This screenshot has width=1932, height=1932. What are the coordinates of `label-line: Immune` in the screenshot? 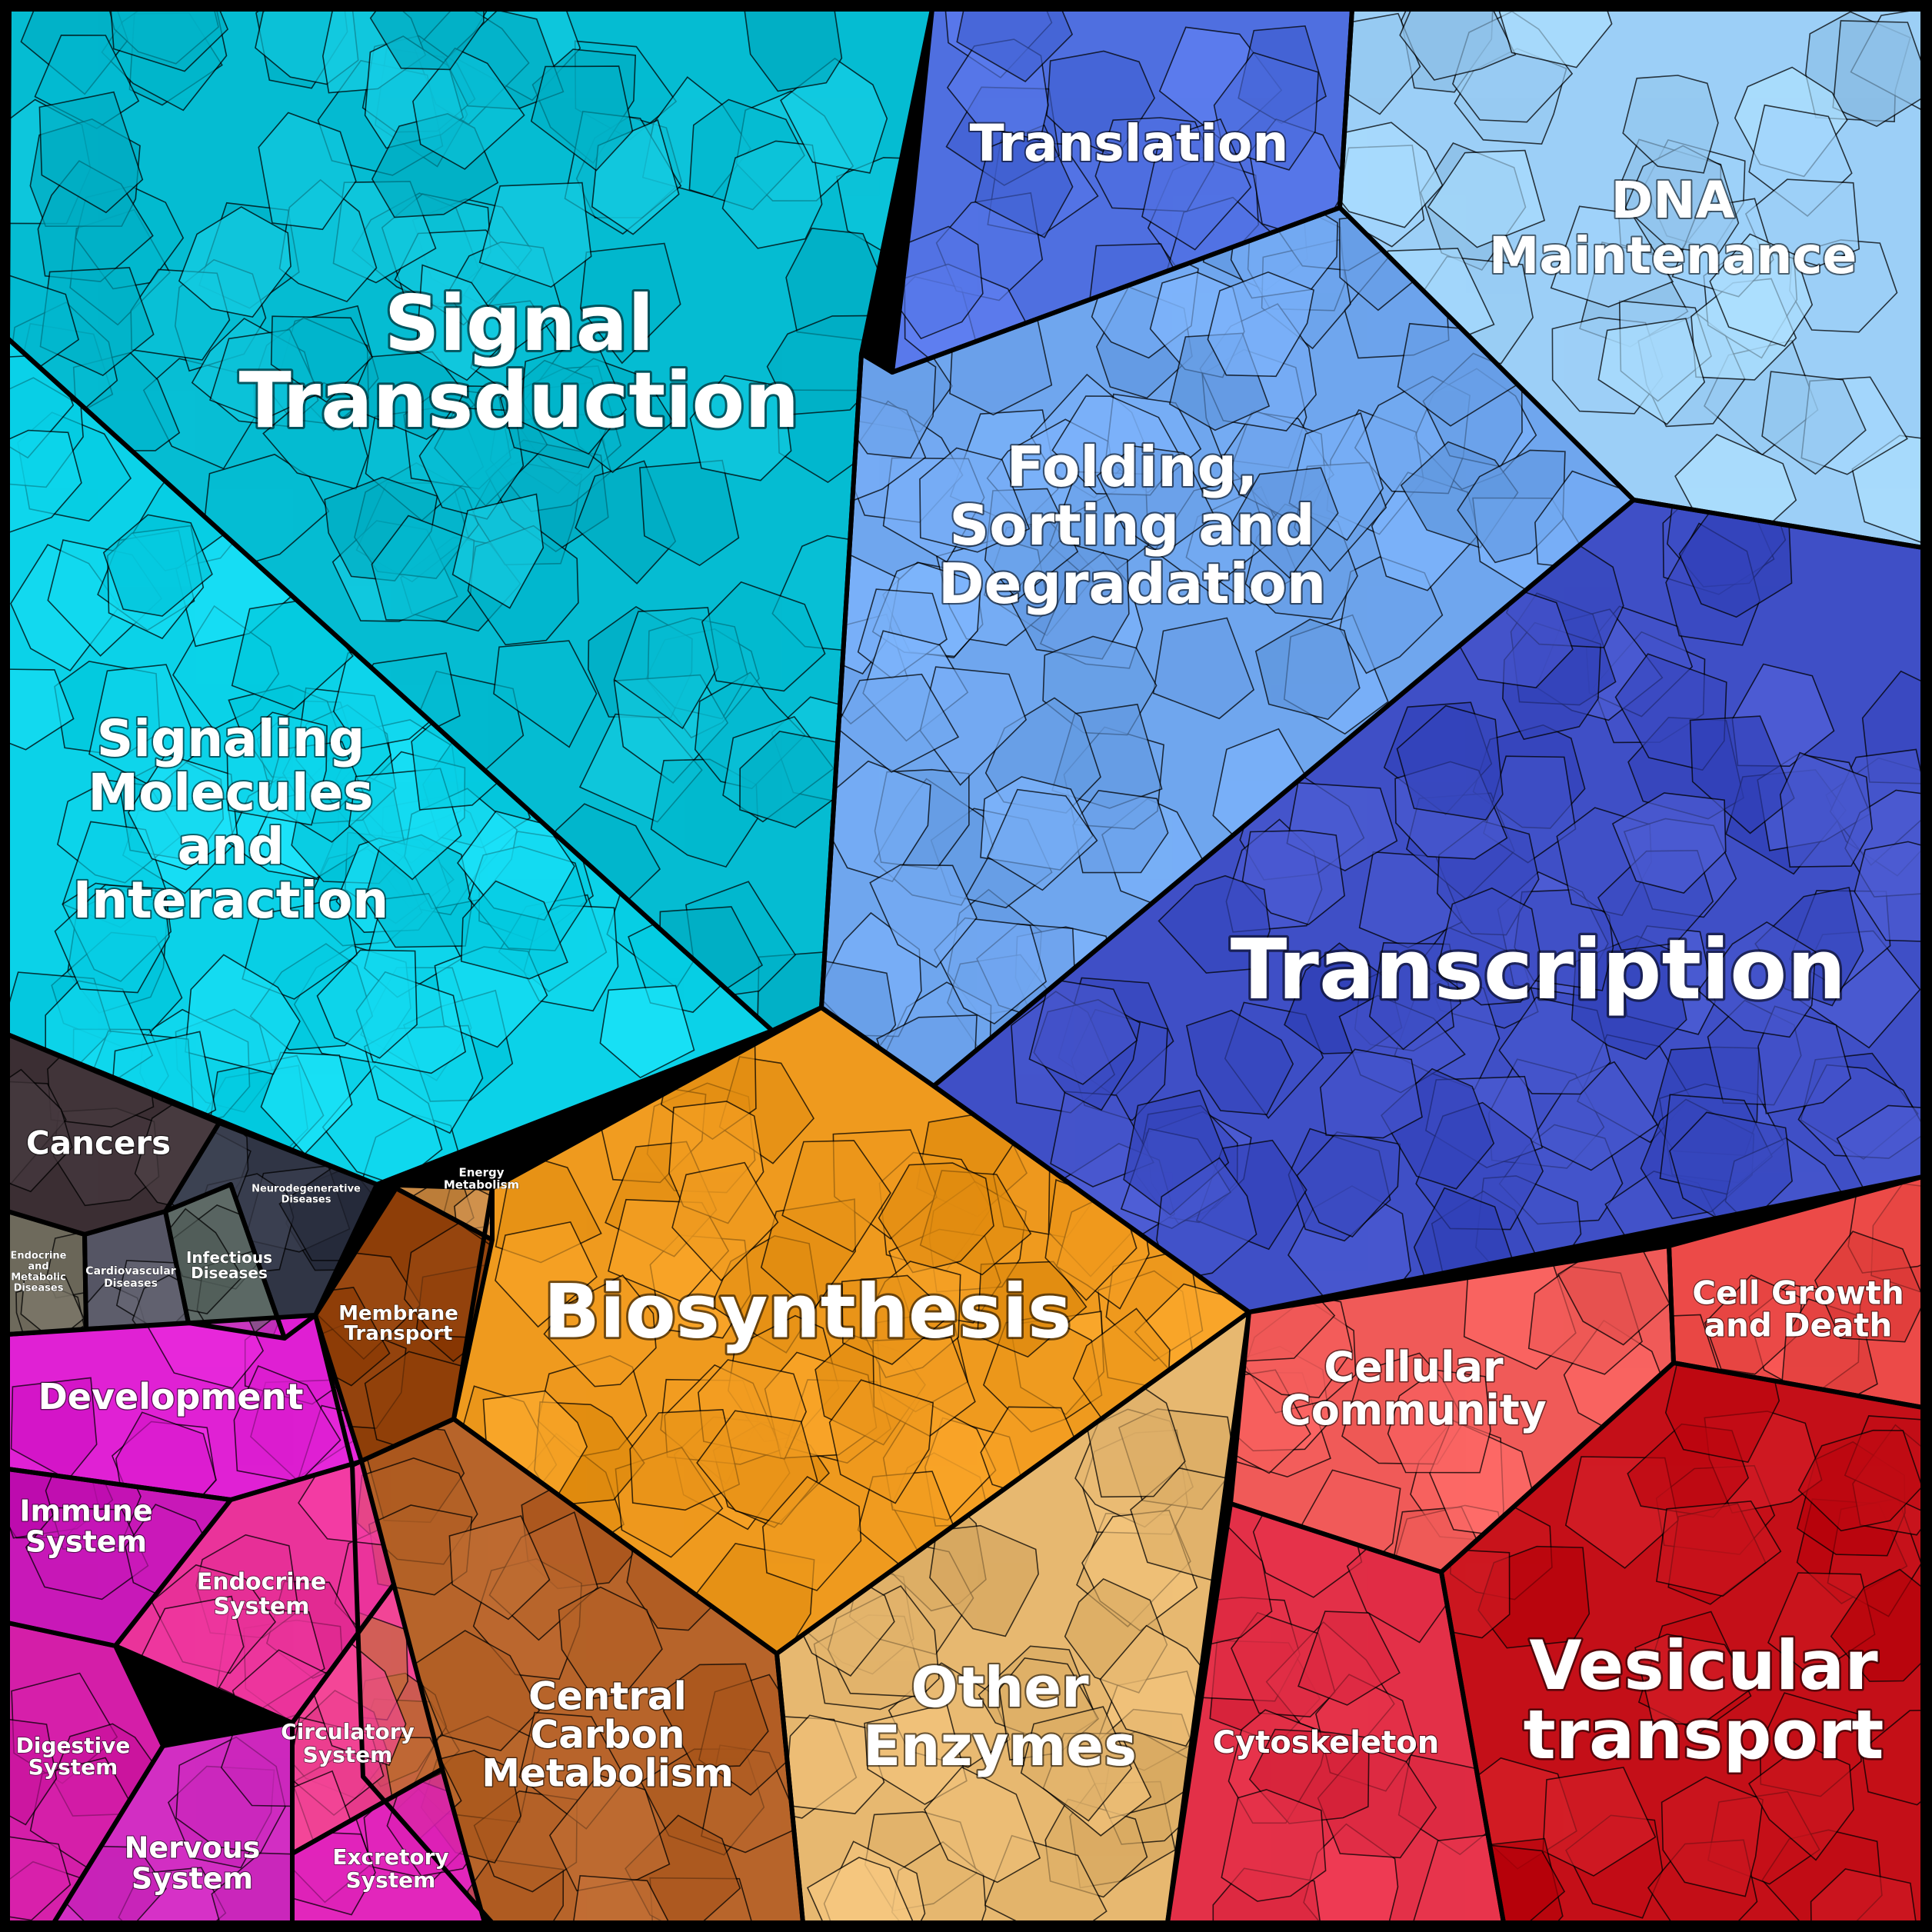 It's located at (85, 1510).